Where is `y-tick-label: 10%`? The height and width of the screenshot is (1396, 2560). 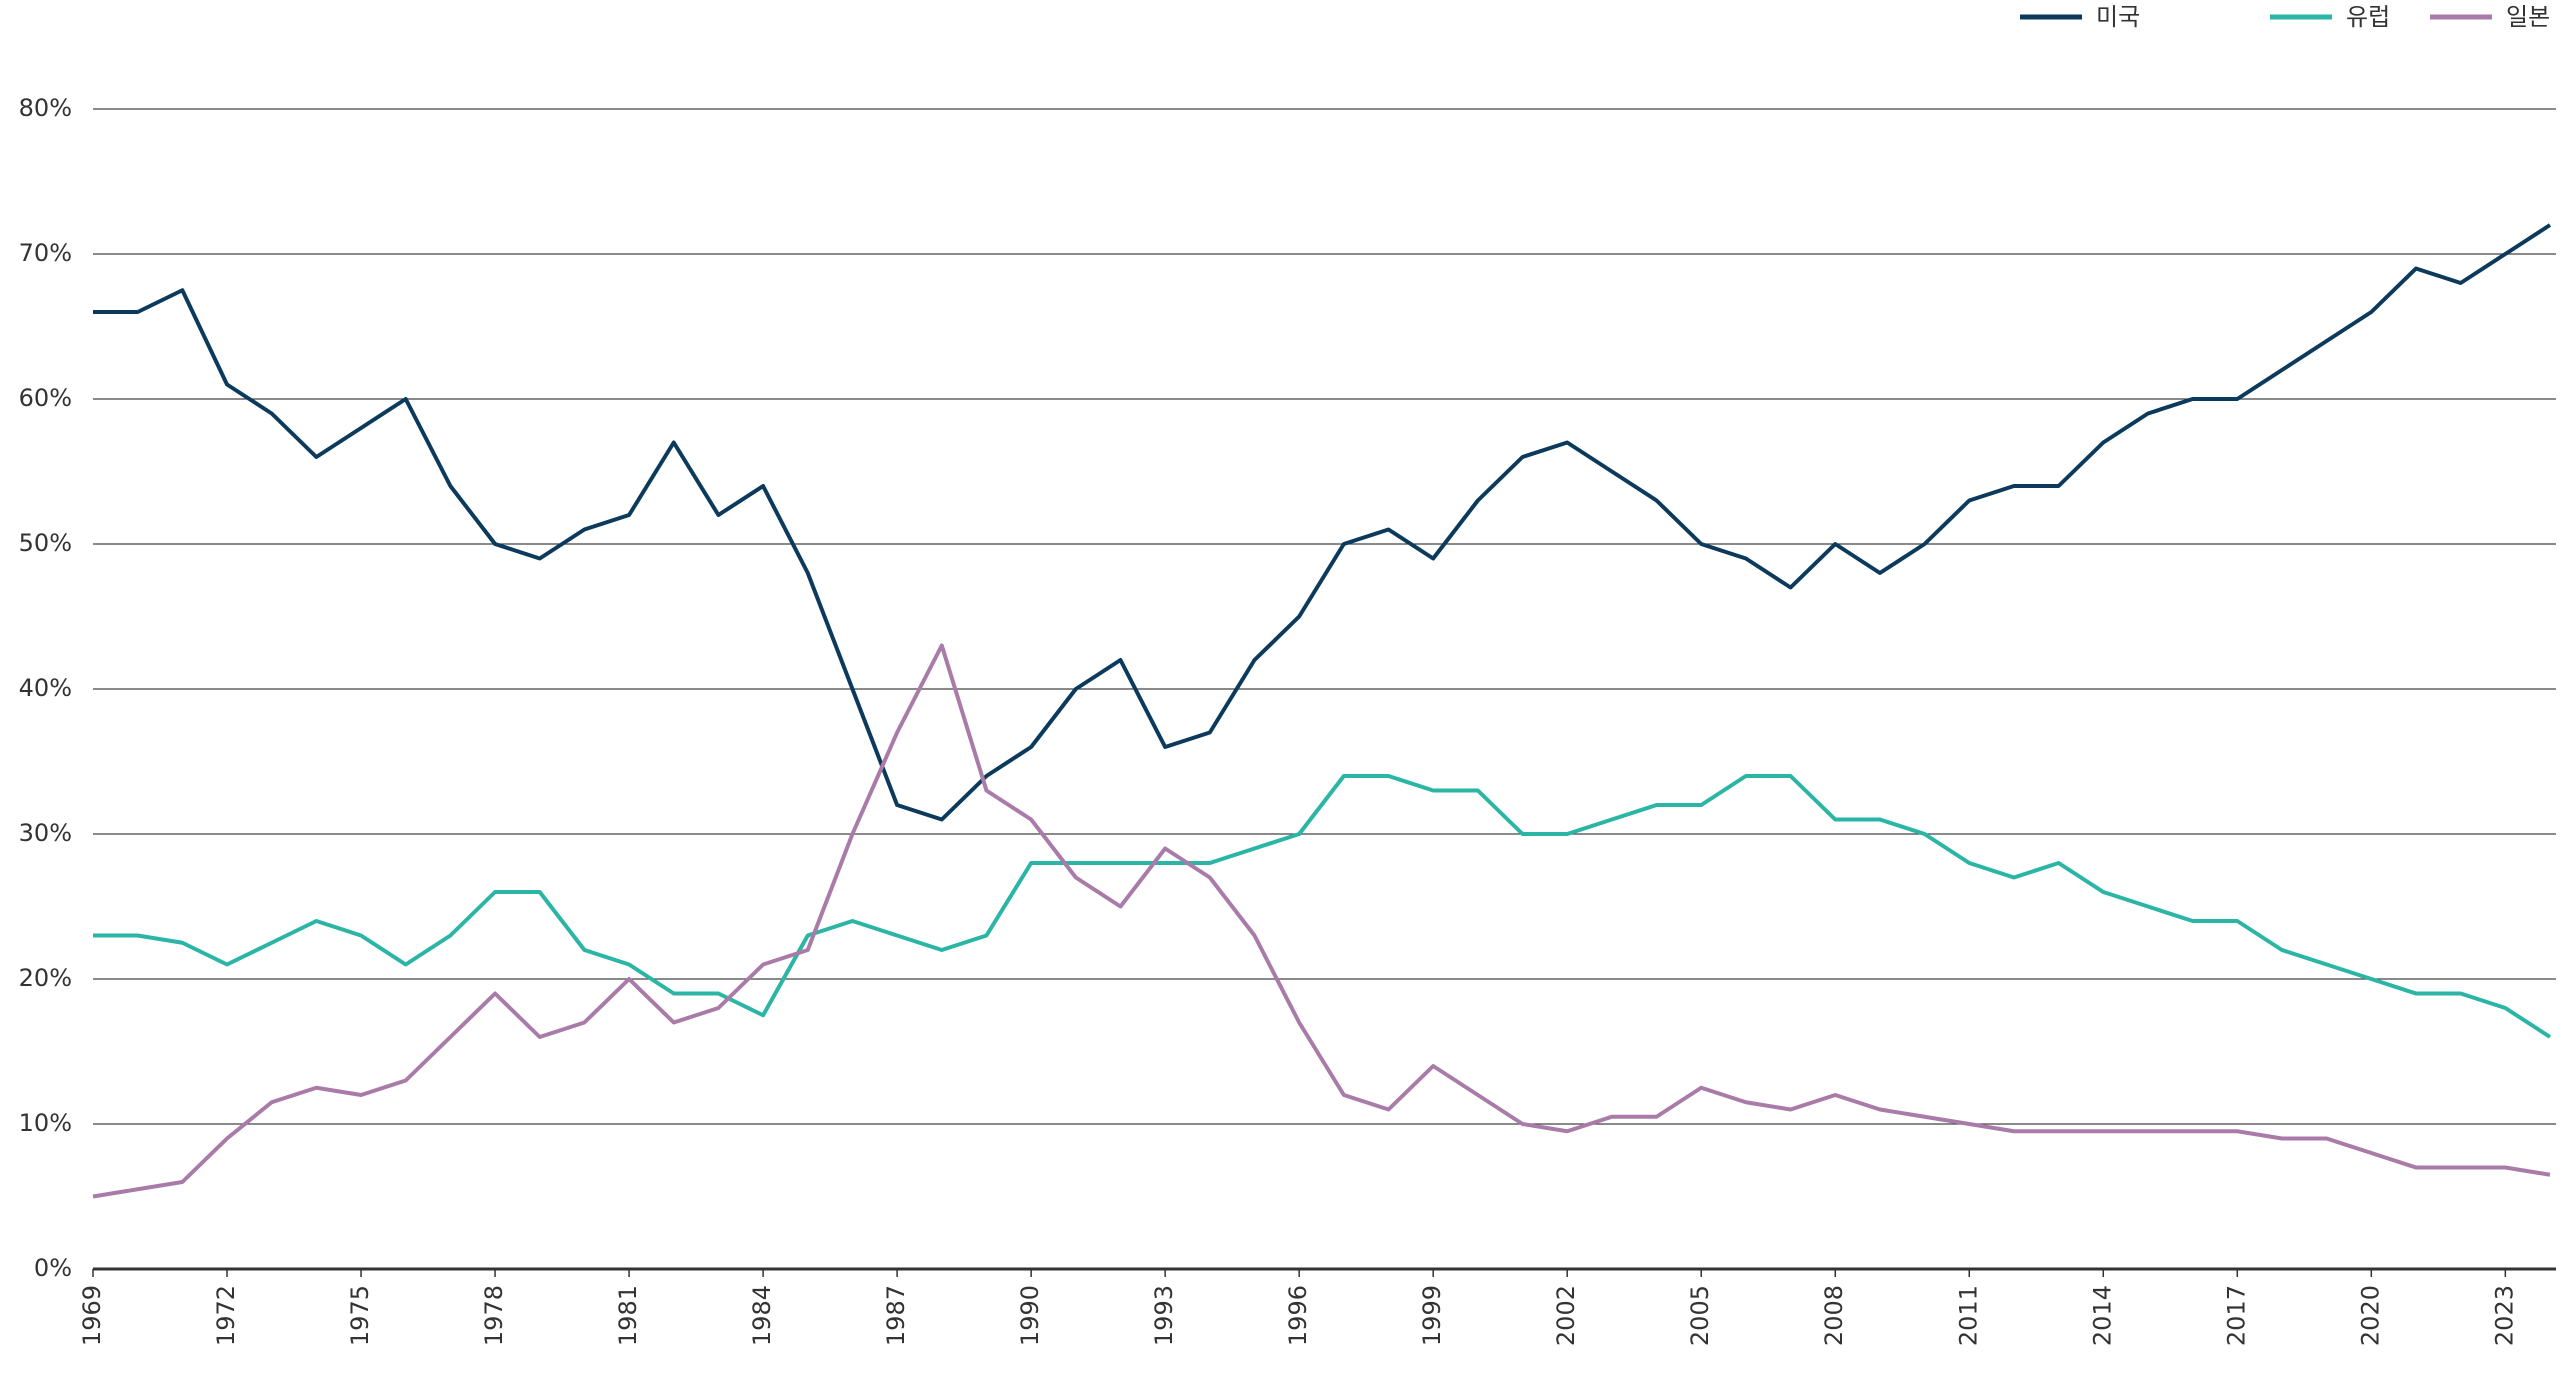
y-tick-label: 10% is located at coordinates (45, 1123).